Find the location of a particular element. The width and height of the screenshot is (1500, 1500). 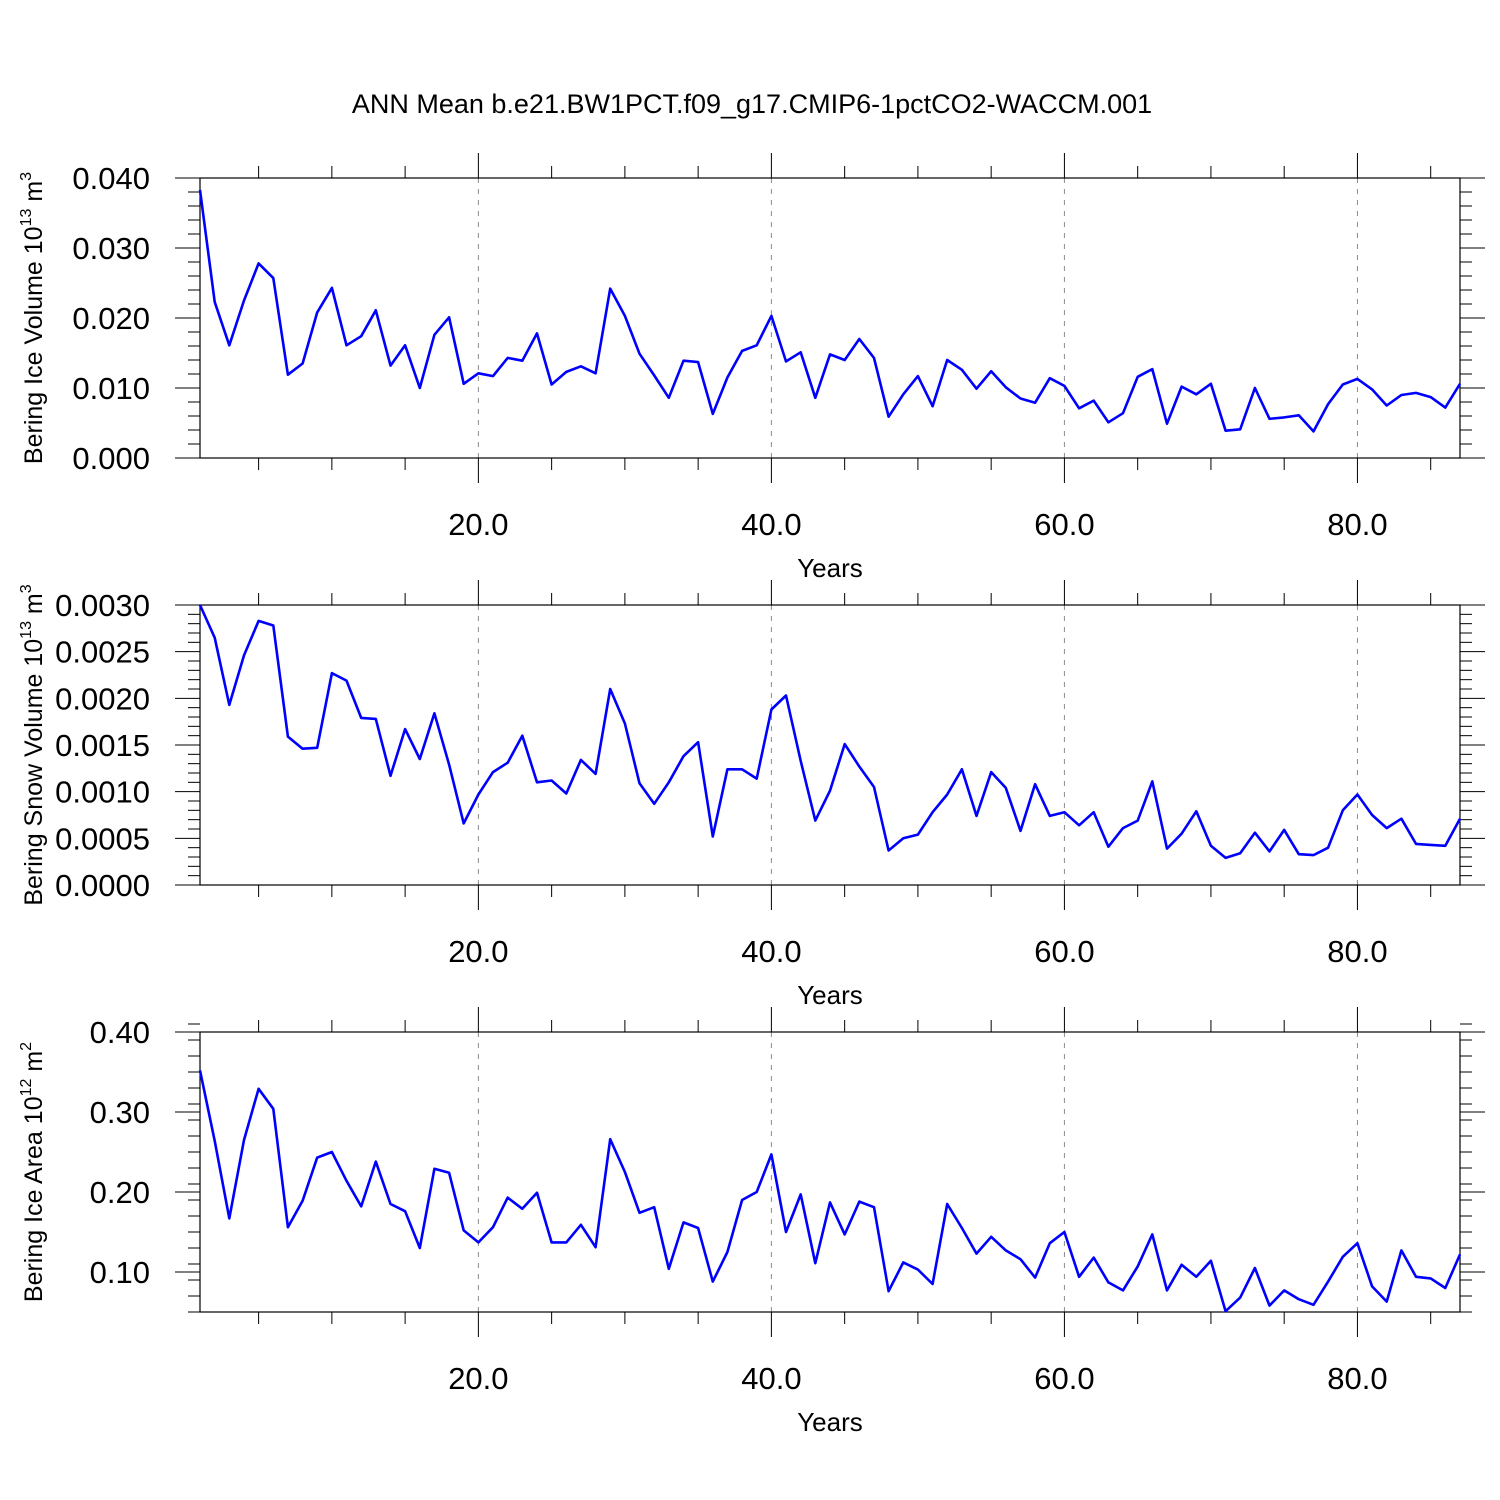

snow-volume-xtick-label: 60.0 is located at coordinates (1064, 951).